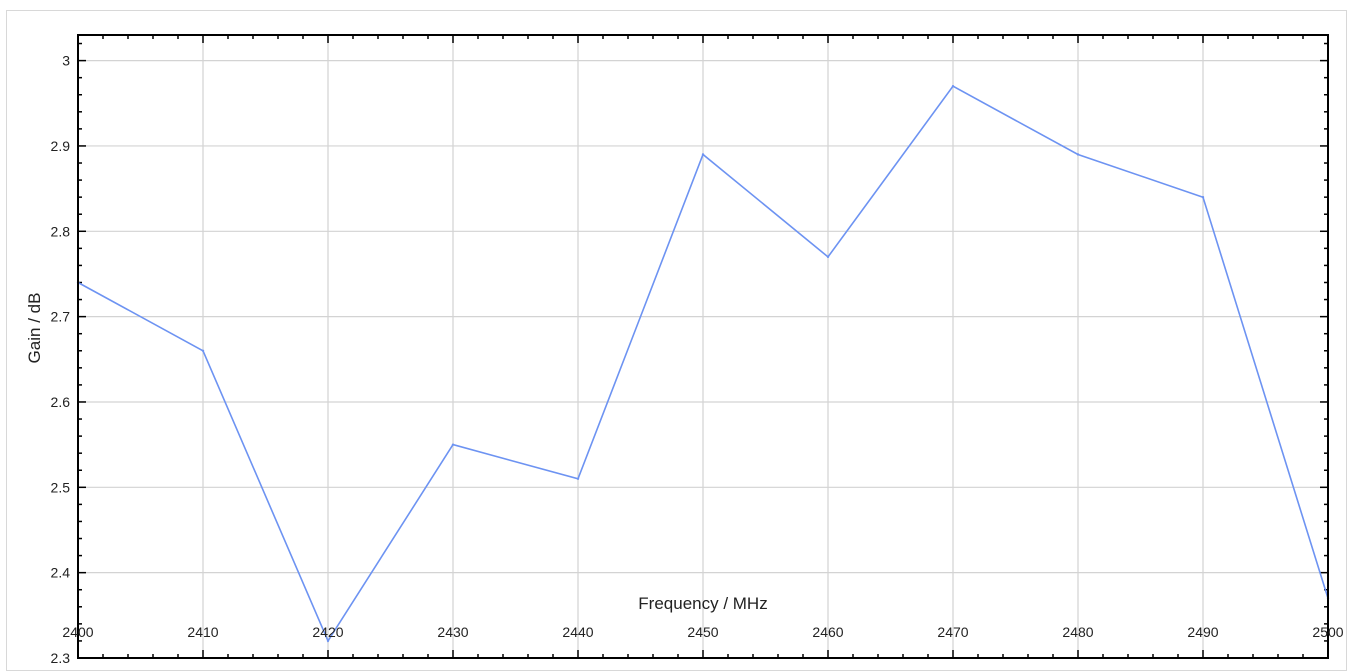 The height and width of the screenshot is (672, 1354). Describe the element at coordinates (61, 402) in the screenshot. I see `y-tick-label: 2.6` at that location.